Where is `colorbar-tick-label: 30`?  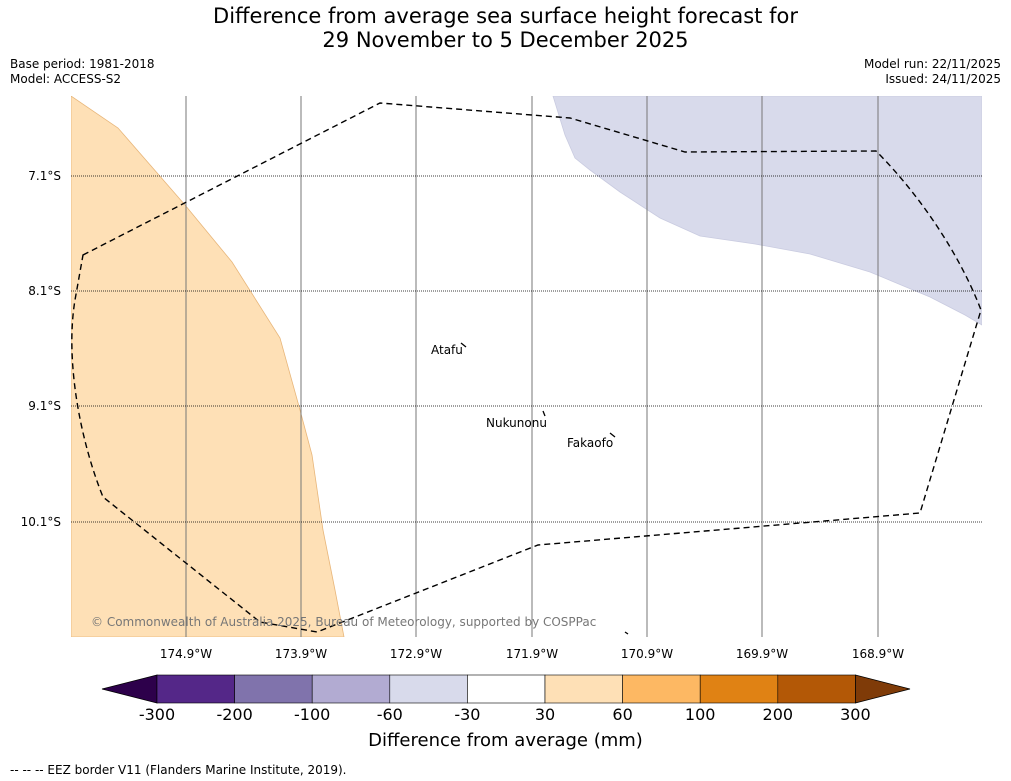 colorbar-tick-label: 30 is located at coordinates (545, 714).